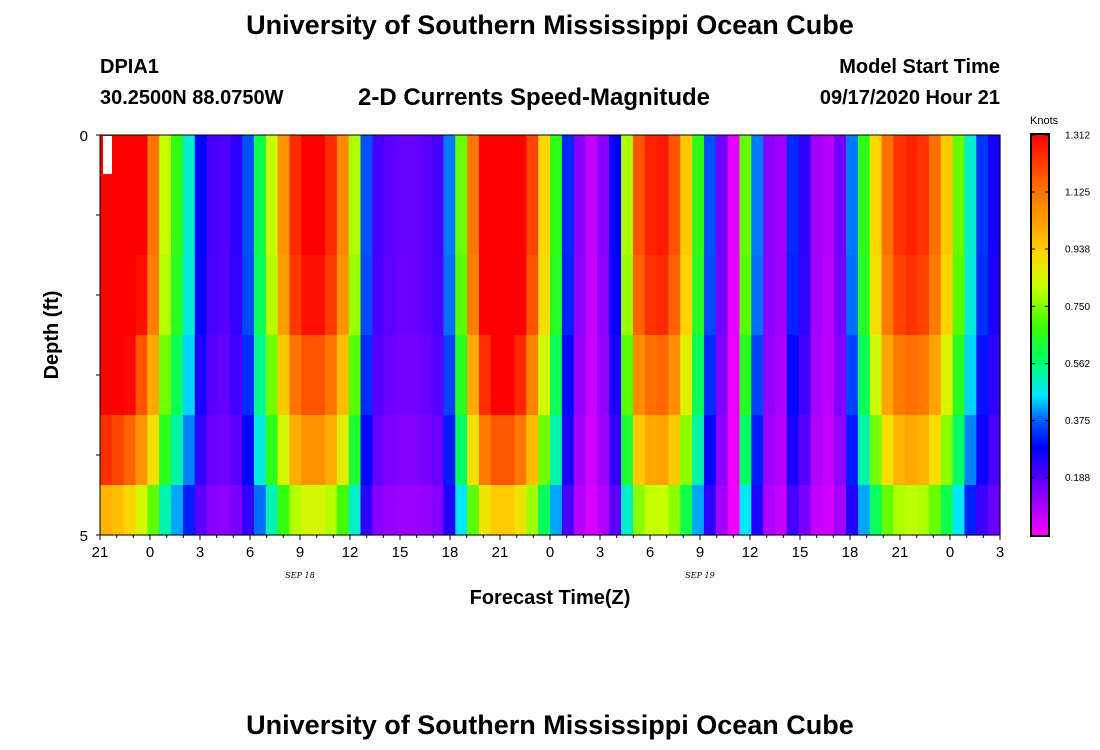 The width and height of the screenshot is (1100, 750). I want to click on x-tick-label: 15, so click(400, 552).